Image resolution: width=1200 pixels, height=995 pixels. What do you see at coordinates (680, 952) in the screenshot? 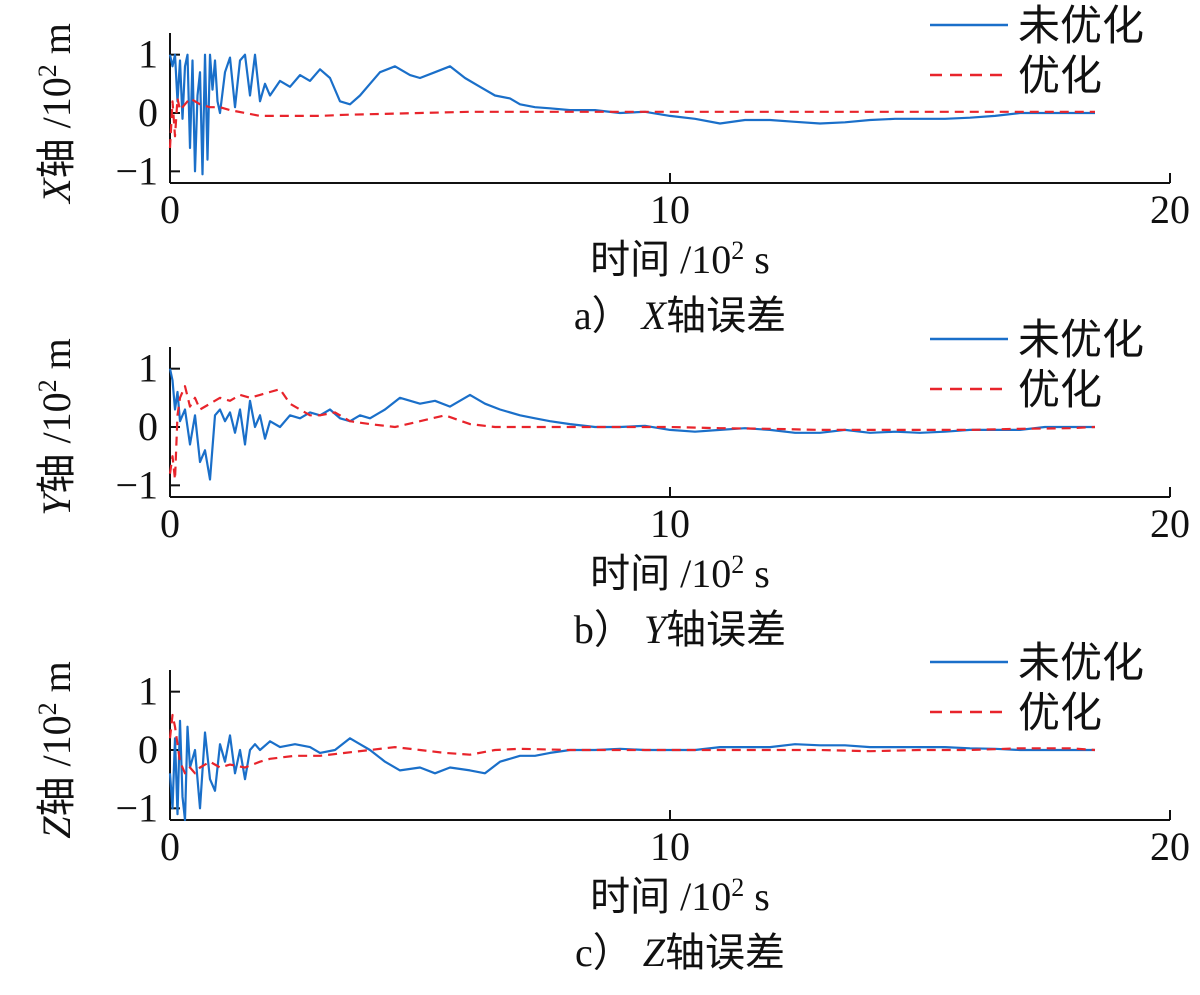
I see `chart-caption: c） Z轴误差` at bounding box center [680, 952].